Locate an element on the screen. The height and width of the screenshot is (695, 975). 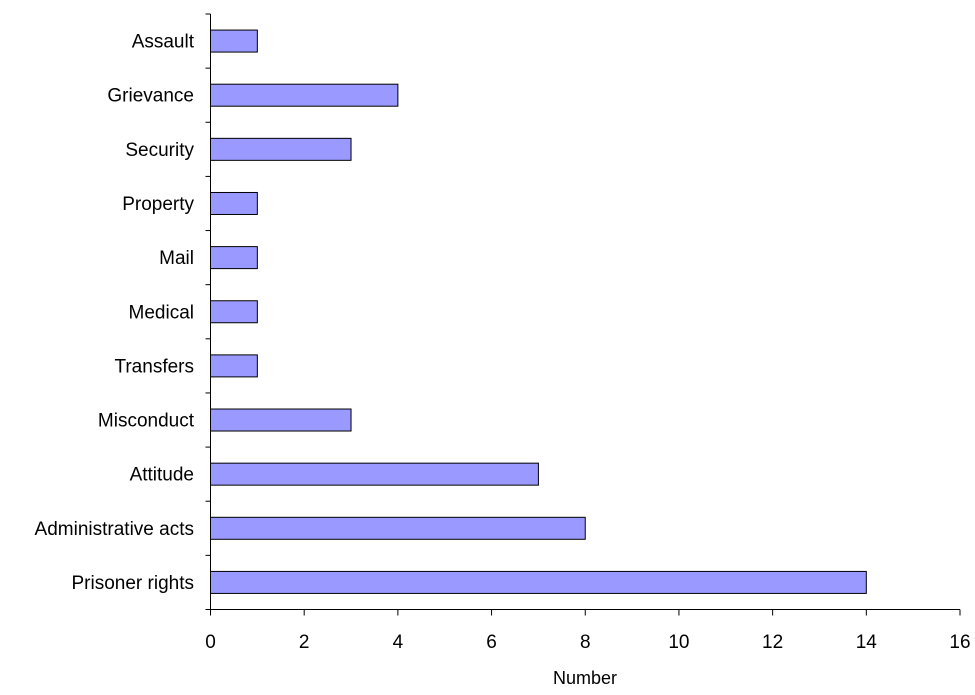
category-label: Prisoner rights is located at coordinates (133, 583).